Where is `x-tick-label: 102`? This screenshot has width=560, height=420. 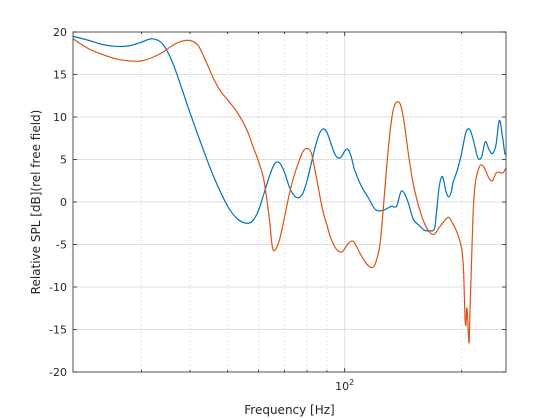
x-tick-label: 102 is located at coordinates (344, 385).